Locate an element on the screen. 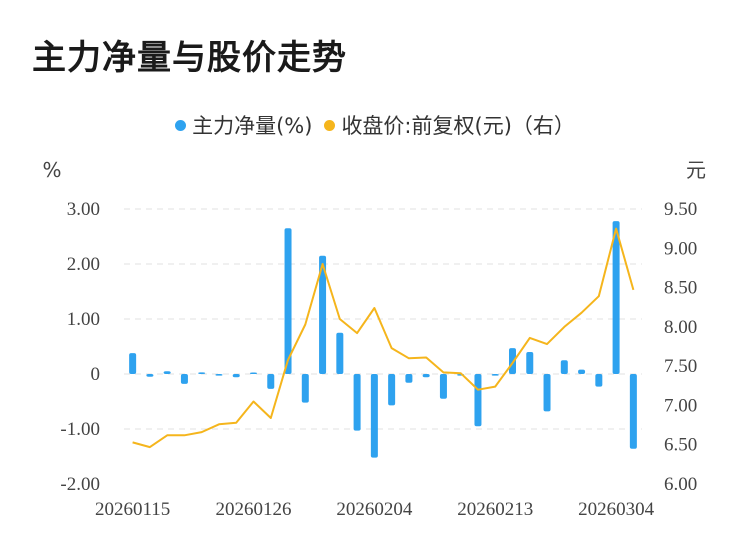 The height and width of the screenshot is (558, 750). legend-marker-bar is located at coordinates (181, 125).